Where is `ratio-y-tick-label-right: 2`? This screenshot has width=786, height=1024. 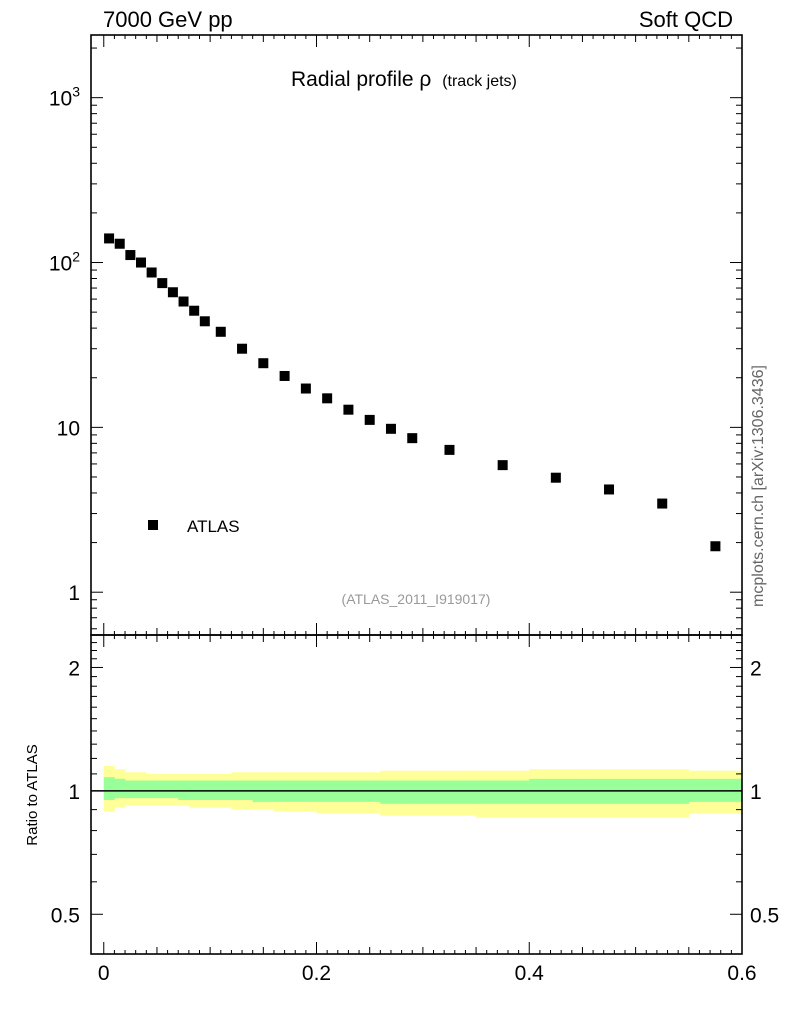
ratio-y-tick-label-right: 2 is located at coordinates (756, 668).